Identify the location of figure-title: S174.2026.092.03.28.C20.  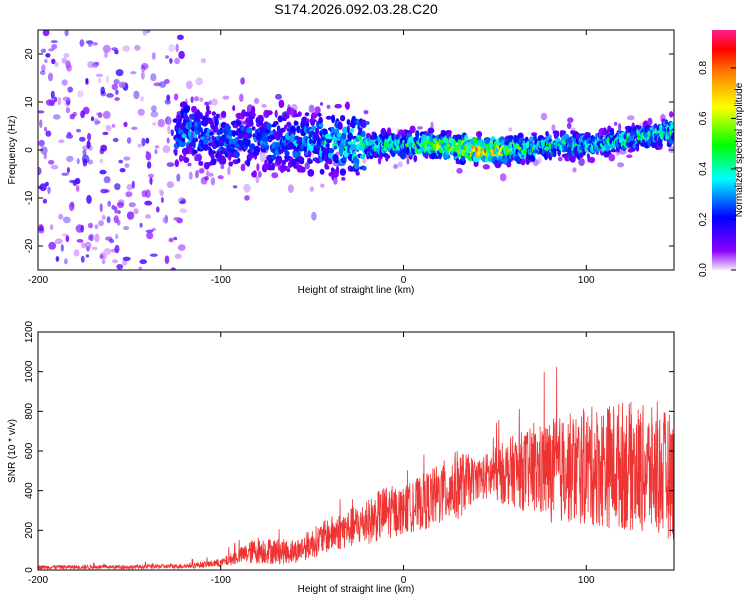
(356, 9).